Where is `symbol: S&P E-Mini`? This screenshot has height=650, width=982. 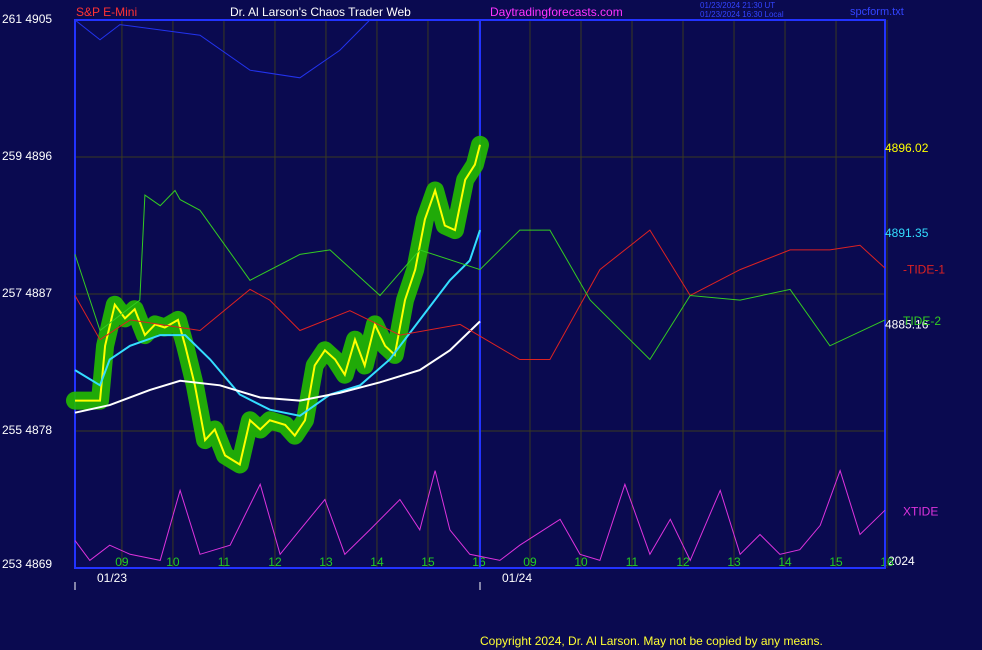
symbol: S&P E-Mini is located at coordinates (106, 12).